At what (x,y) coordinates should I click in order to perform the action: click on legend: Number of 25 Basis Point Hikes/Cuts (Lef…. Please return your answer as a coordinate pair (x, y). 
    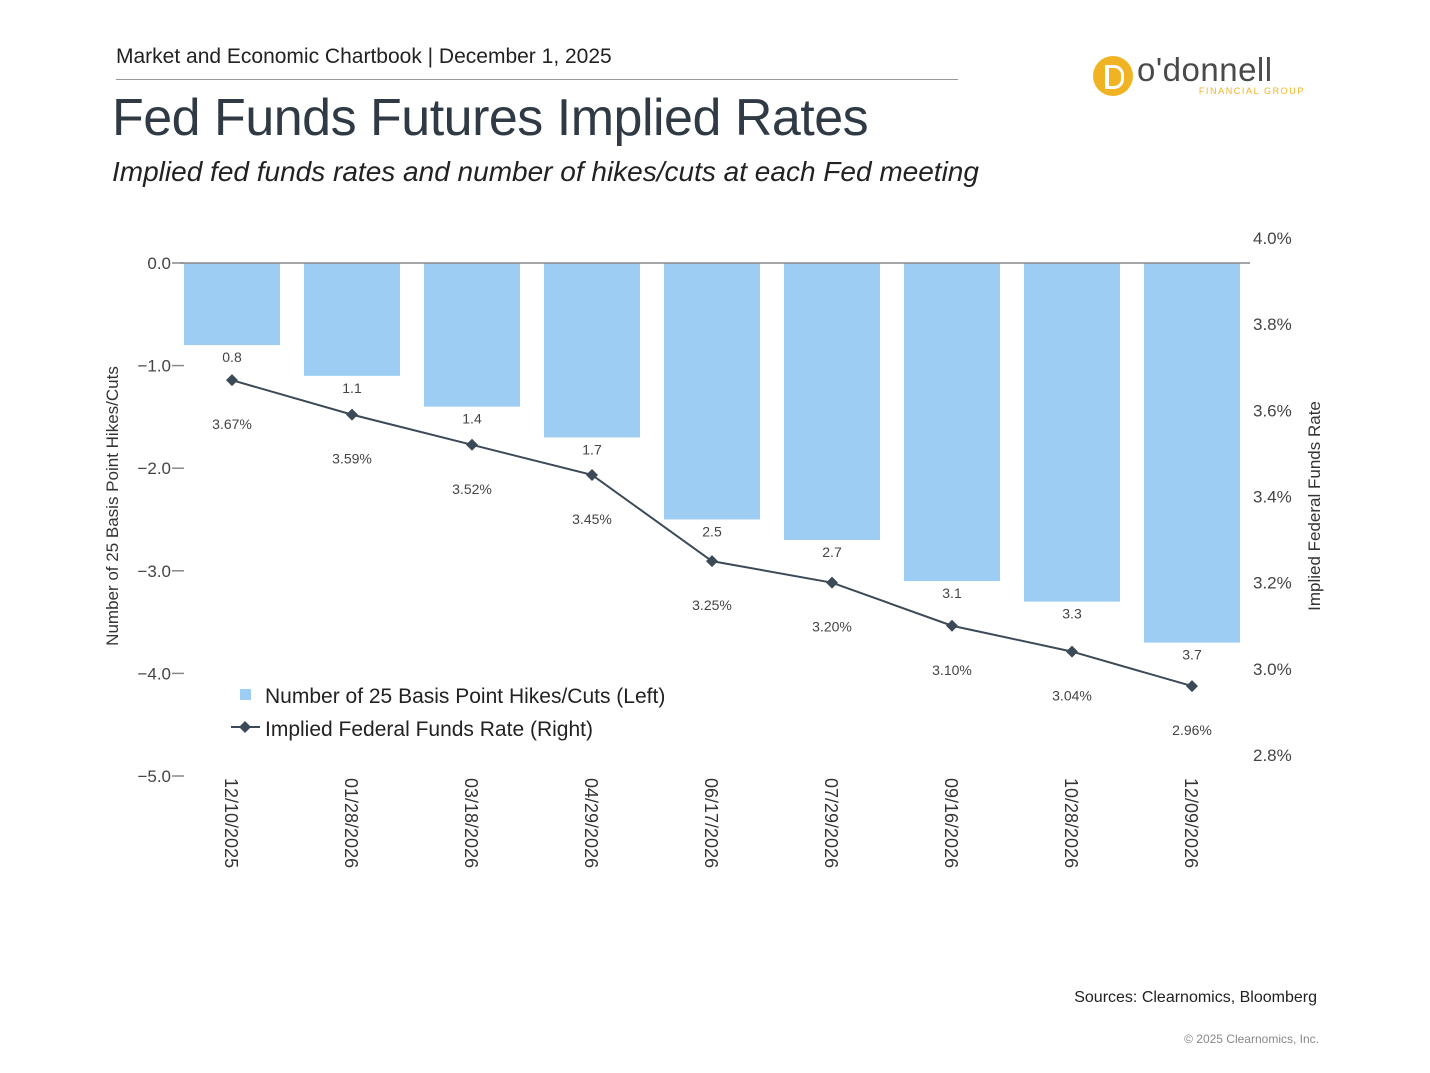
    Looking at the image, I should click on (448, 713).